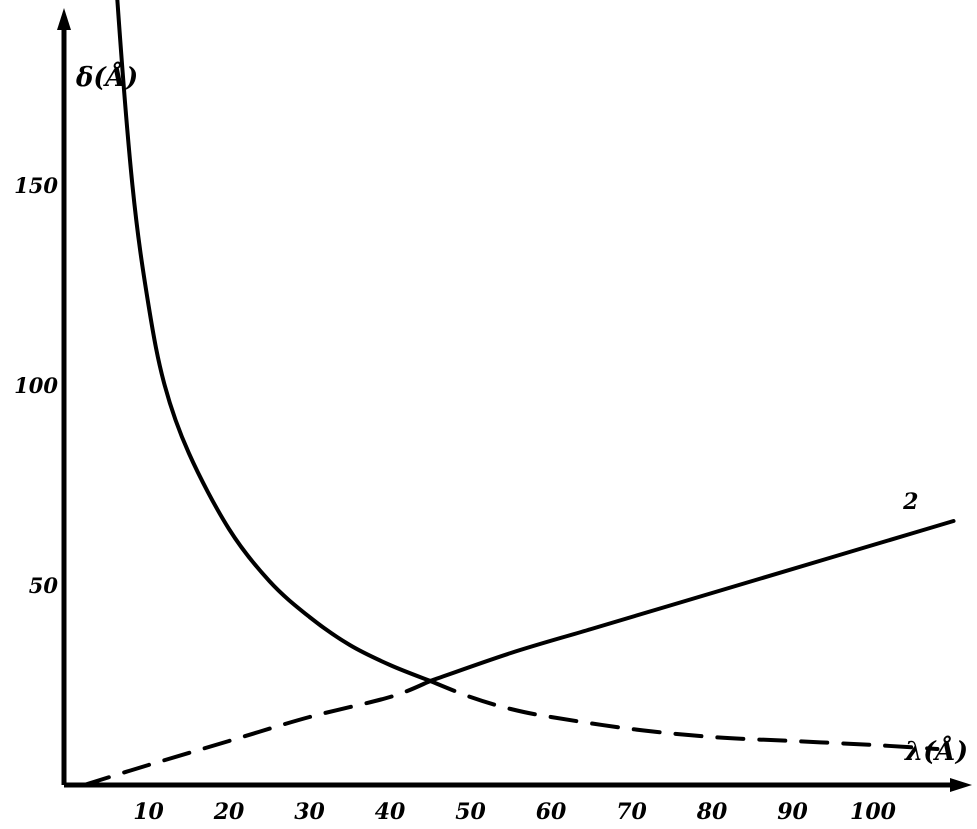 Image resolution: width=977 pixels, height=829 pixels. What do you see at coordinates (792, 812) in the screenshot?
I see `x-tick-label: 90` at bounding box center [792, 812].